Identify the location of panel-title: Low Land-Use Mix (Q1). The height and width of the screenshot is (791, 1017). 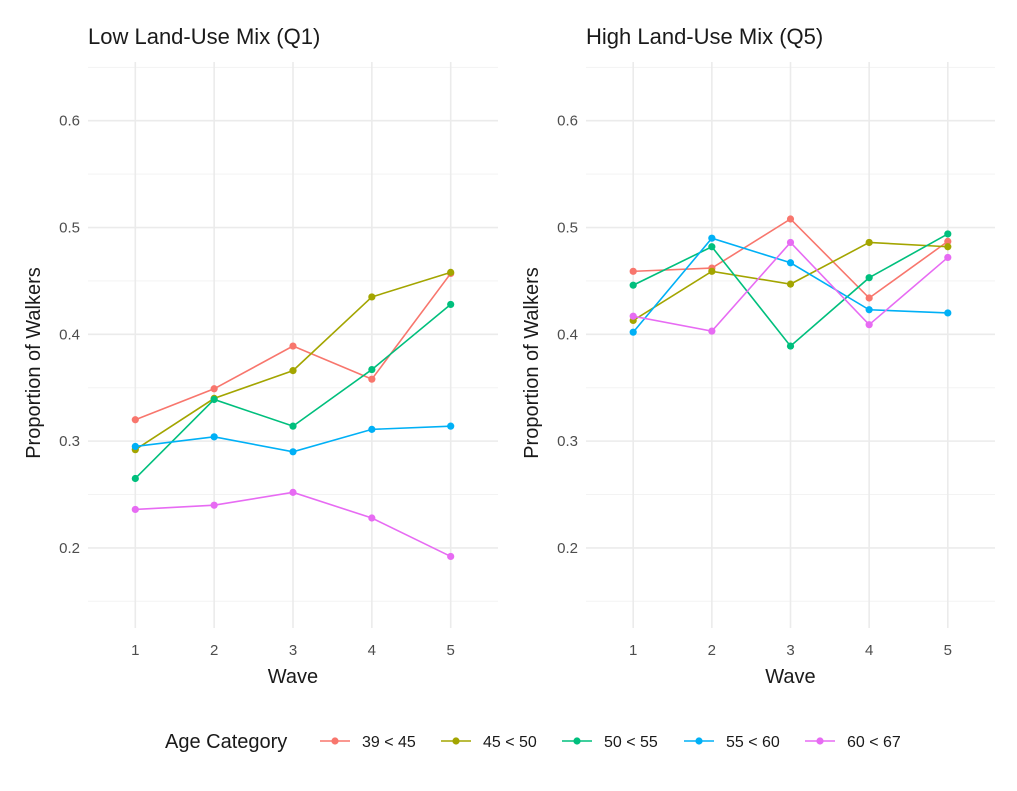
(204, 36).